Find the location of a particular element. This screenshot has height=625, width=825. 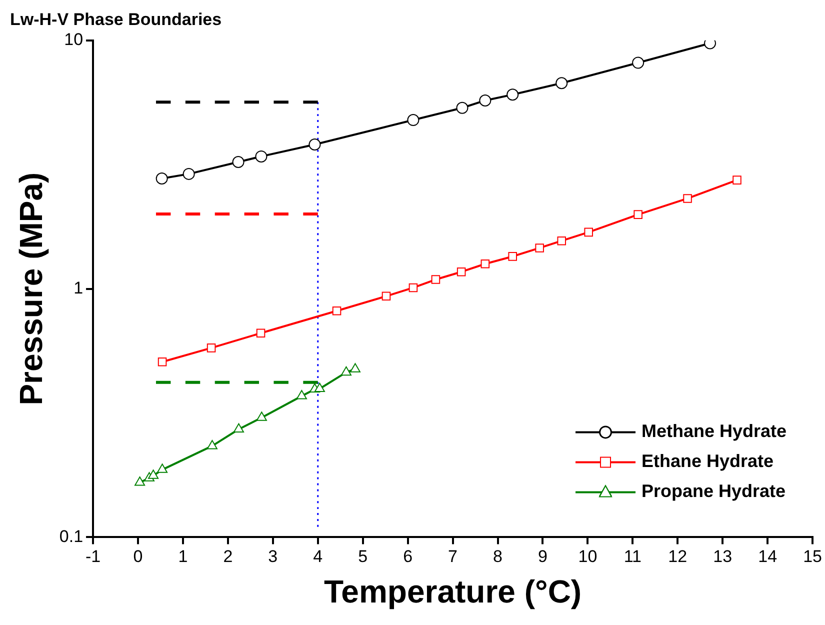

legend-label: Ethane Hydrate is located at coordinates (708, 461).